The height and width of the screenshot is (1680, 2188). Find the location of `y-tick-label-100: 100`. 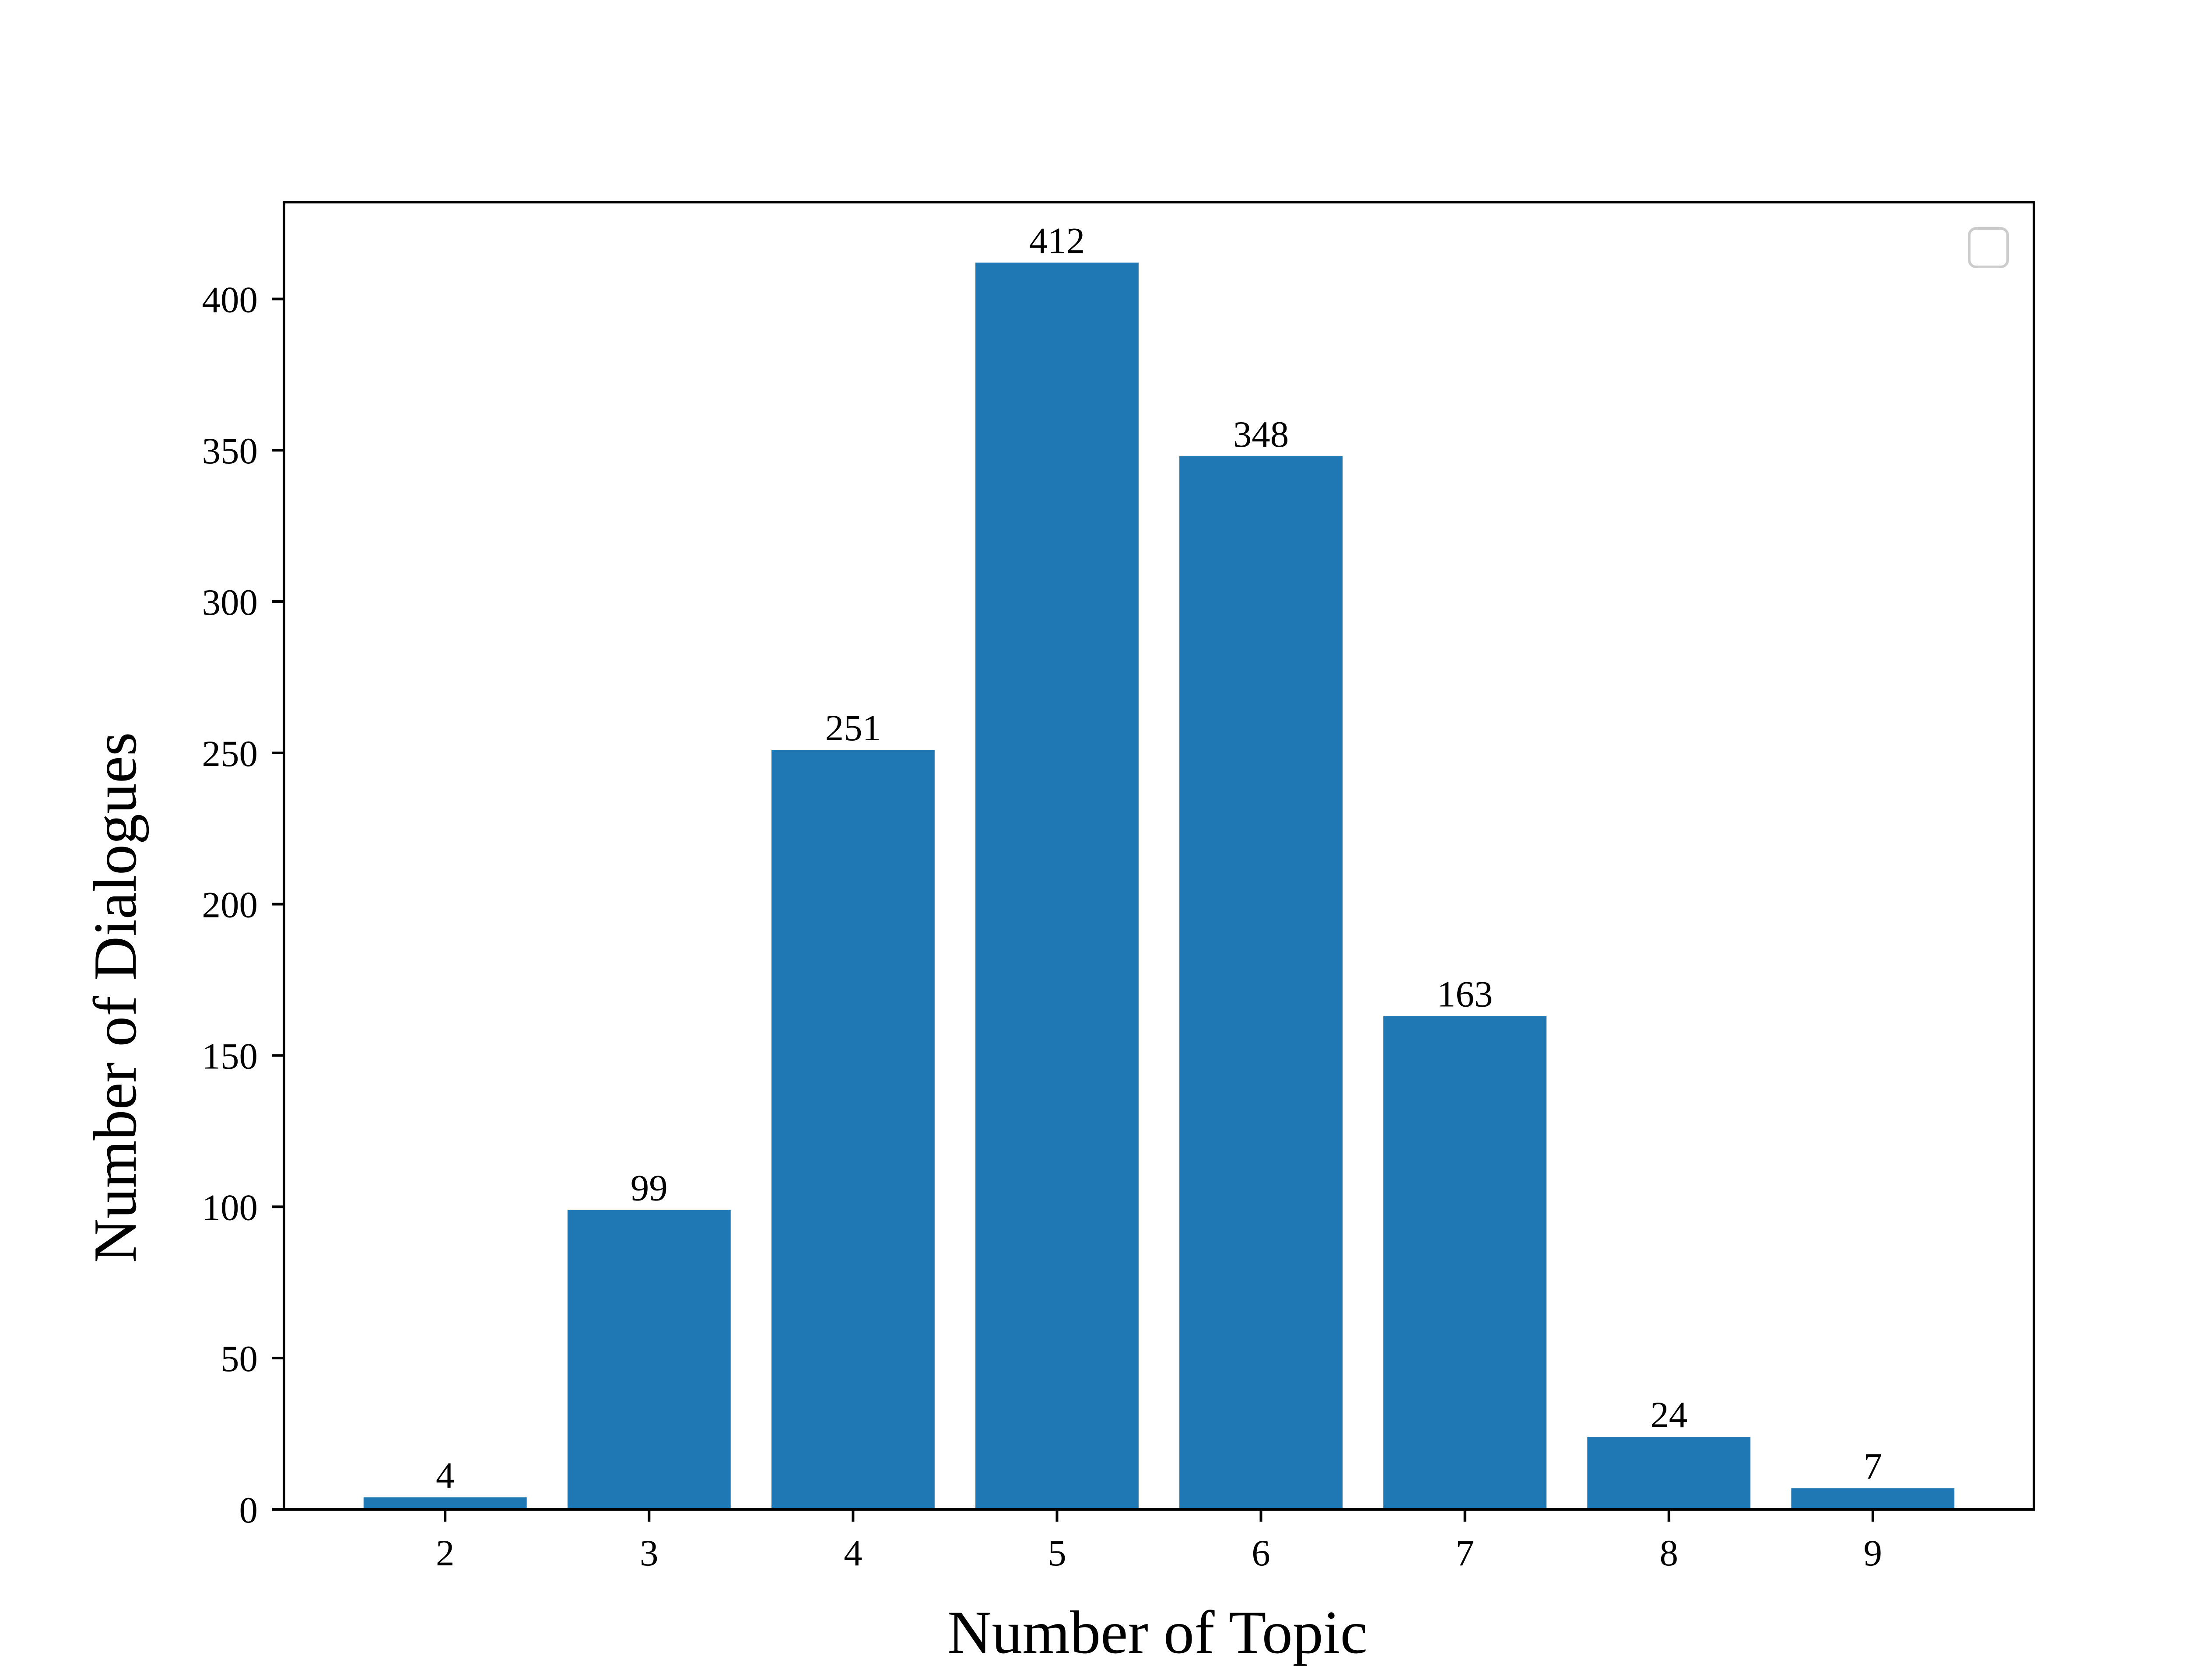

y-tick-label-100: 100 is located at coordinates (230, 1207).